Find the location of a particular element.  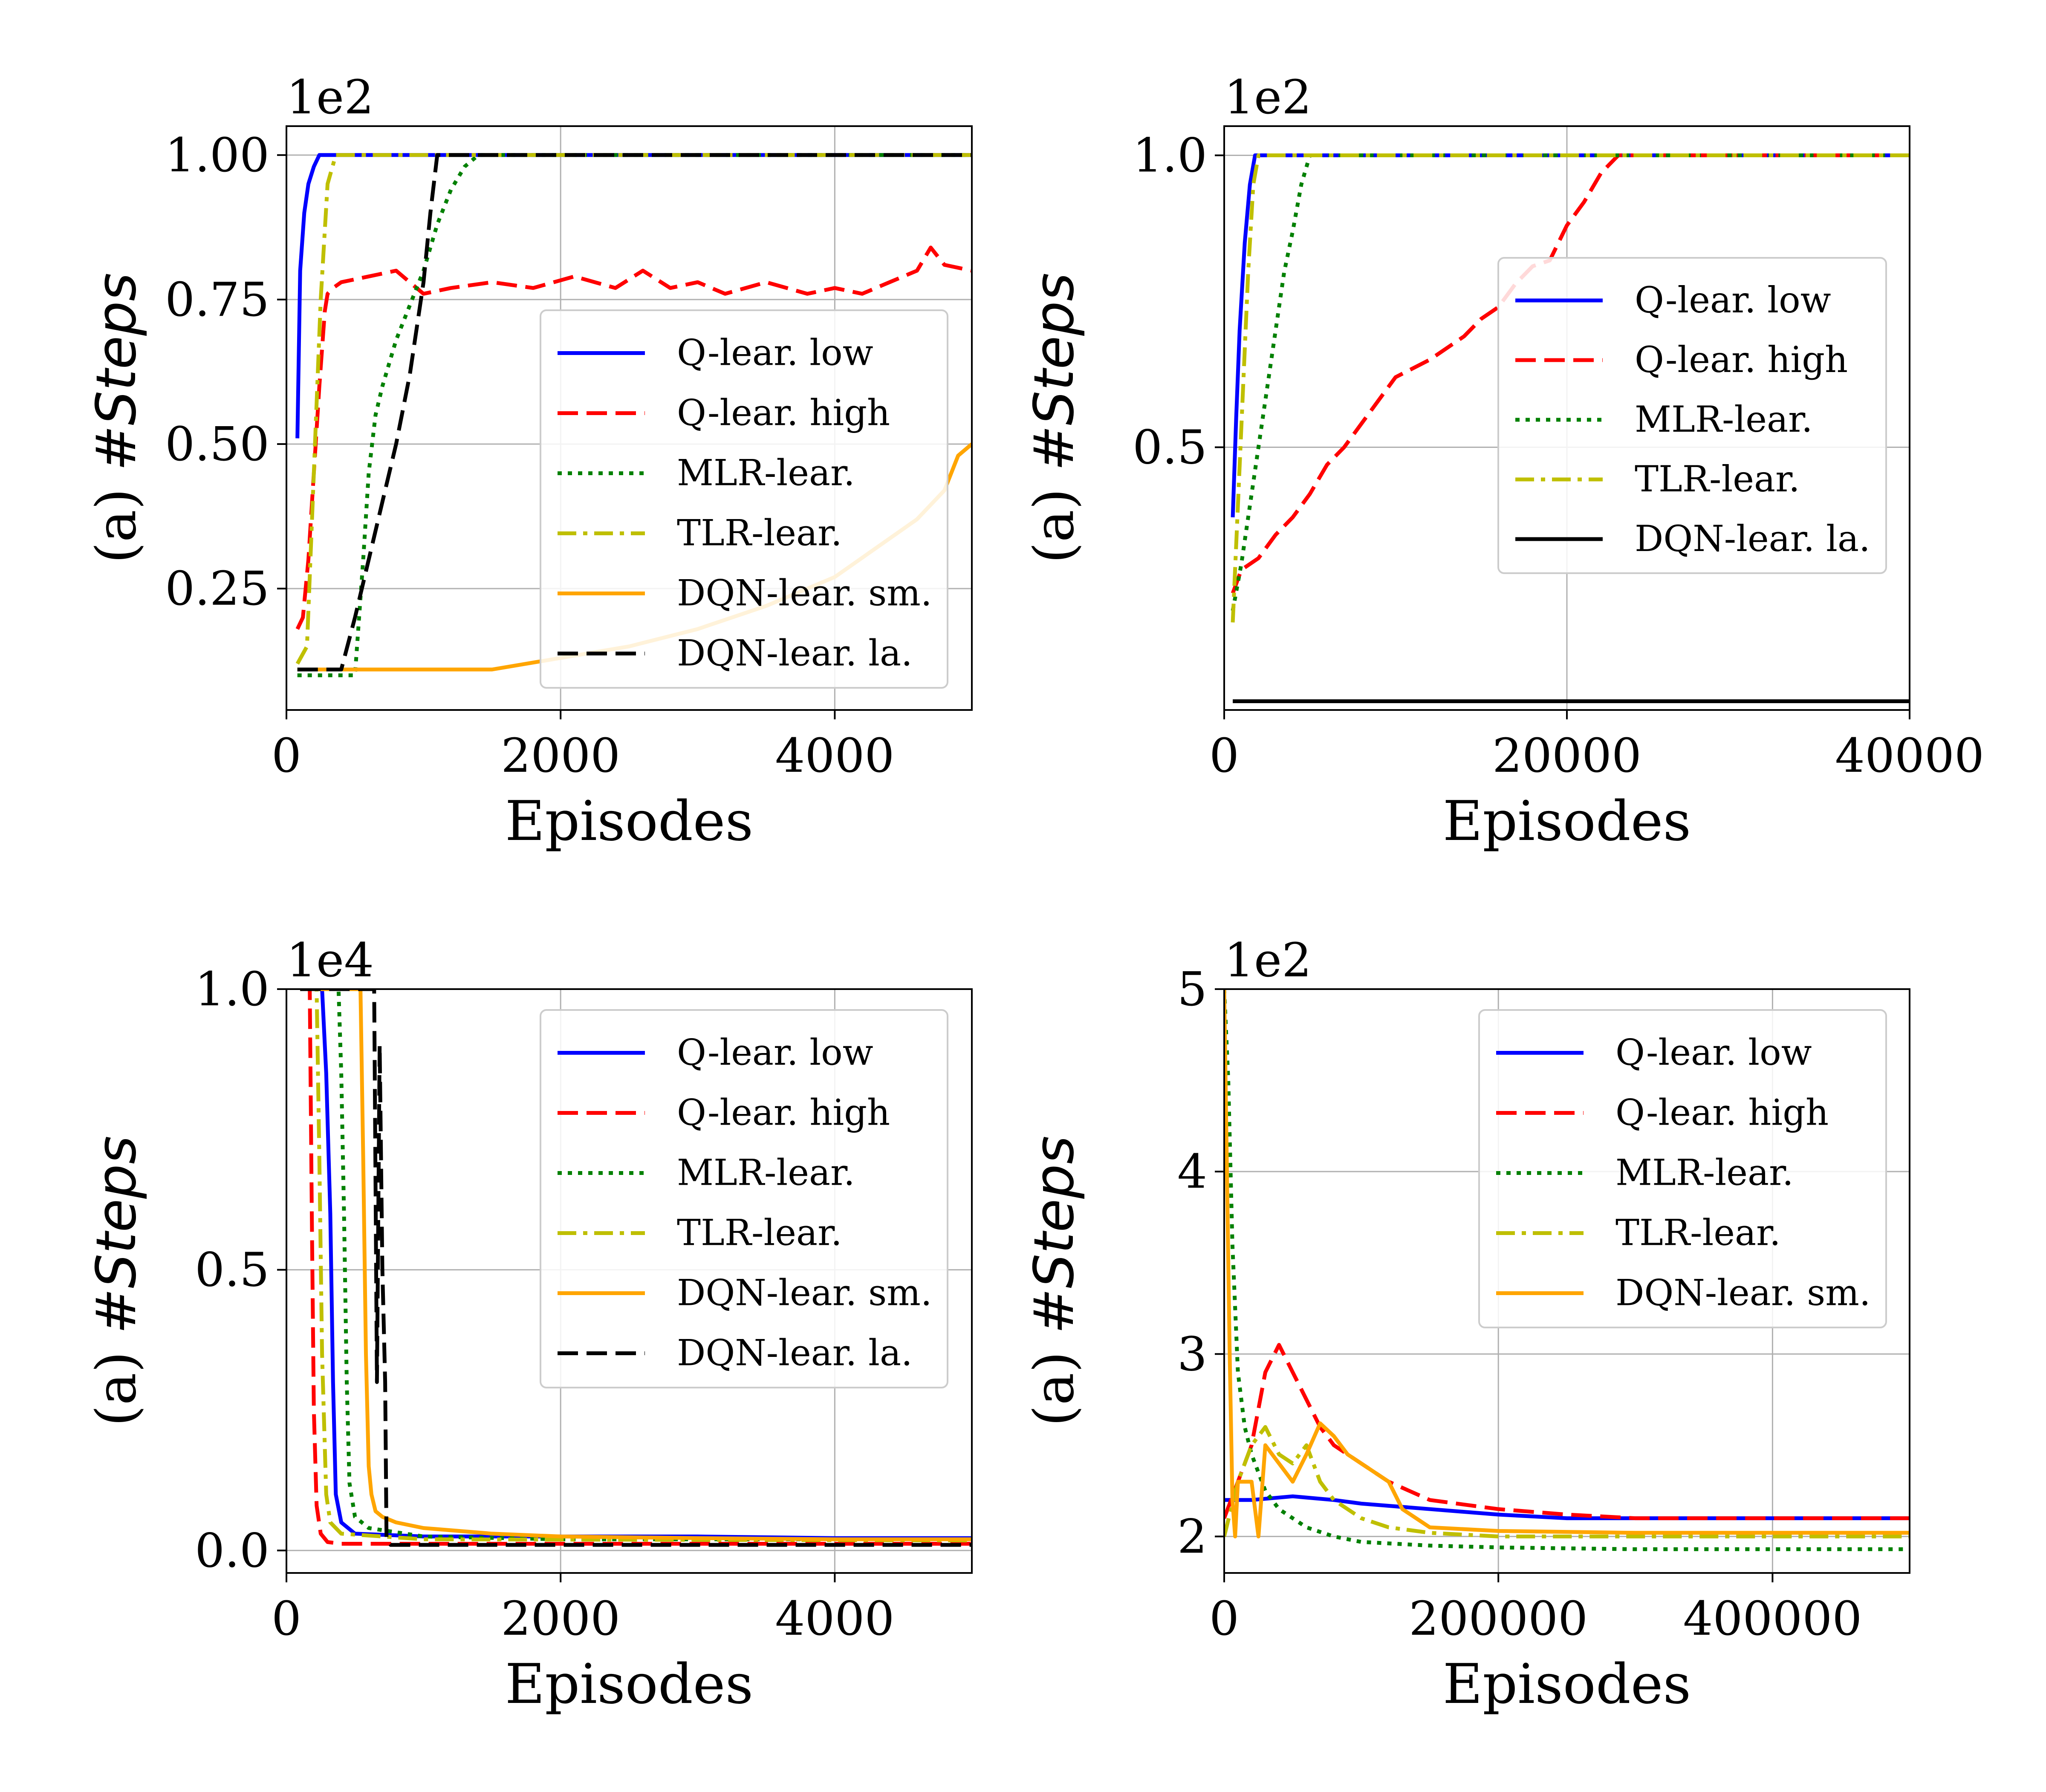

y-tick-label: 0.25 is located at coordinates (217, 588).